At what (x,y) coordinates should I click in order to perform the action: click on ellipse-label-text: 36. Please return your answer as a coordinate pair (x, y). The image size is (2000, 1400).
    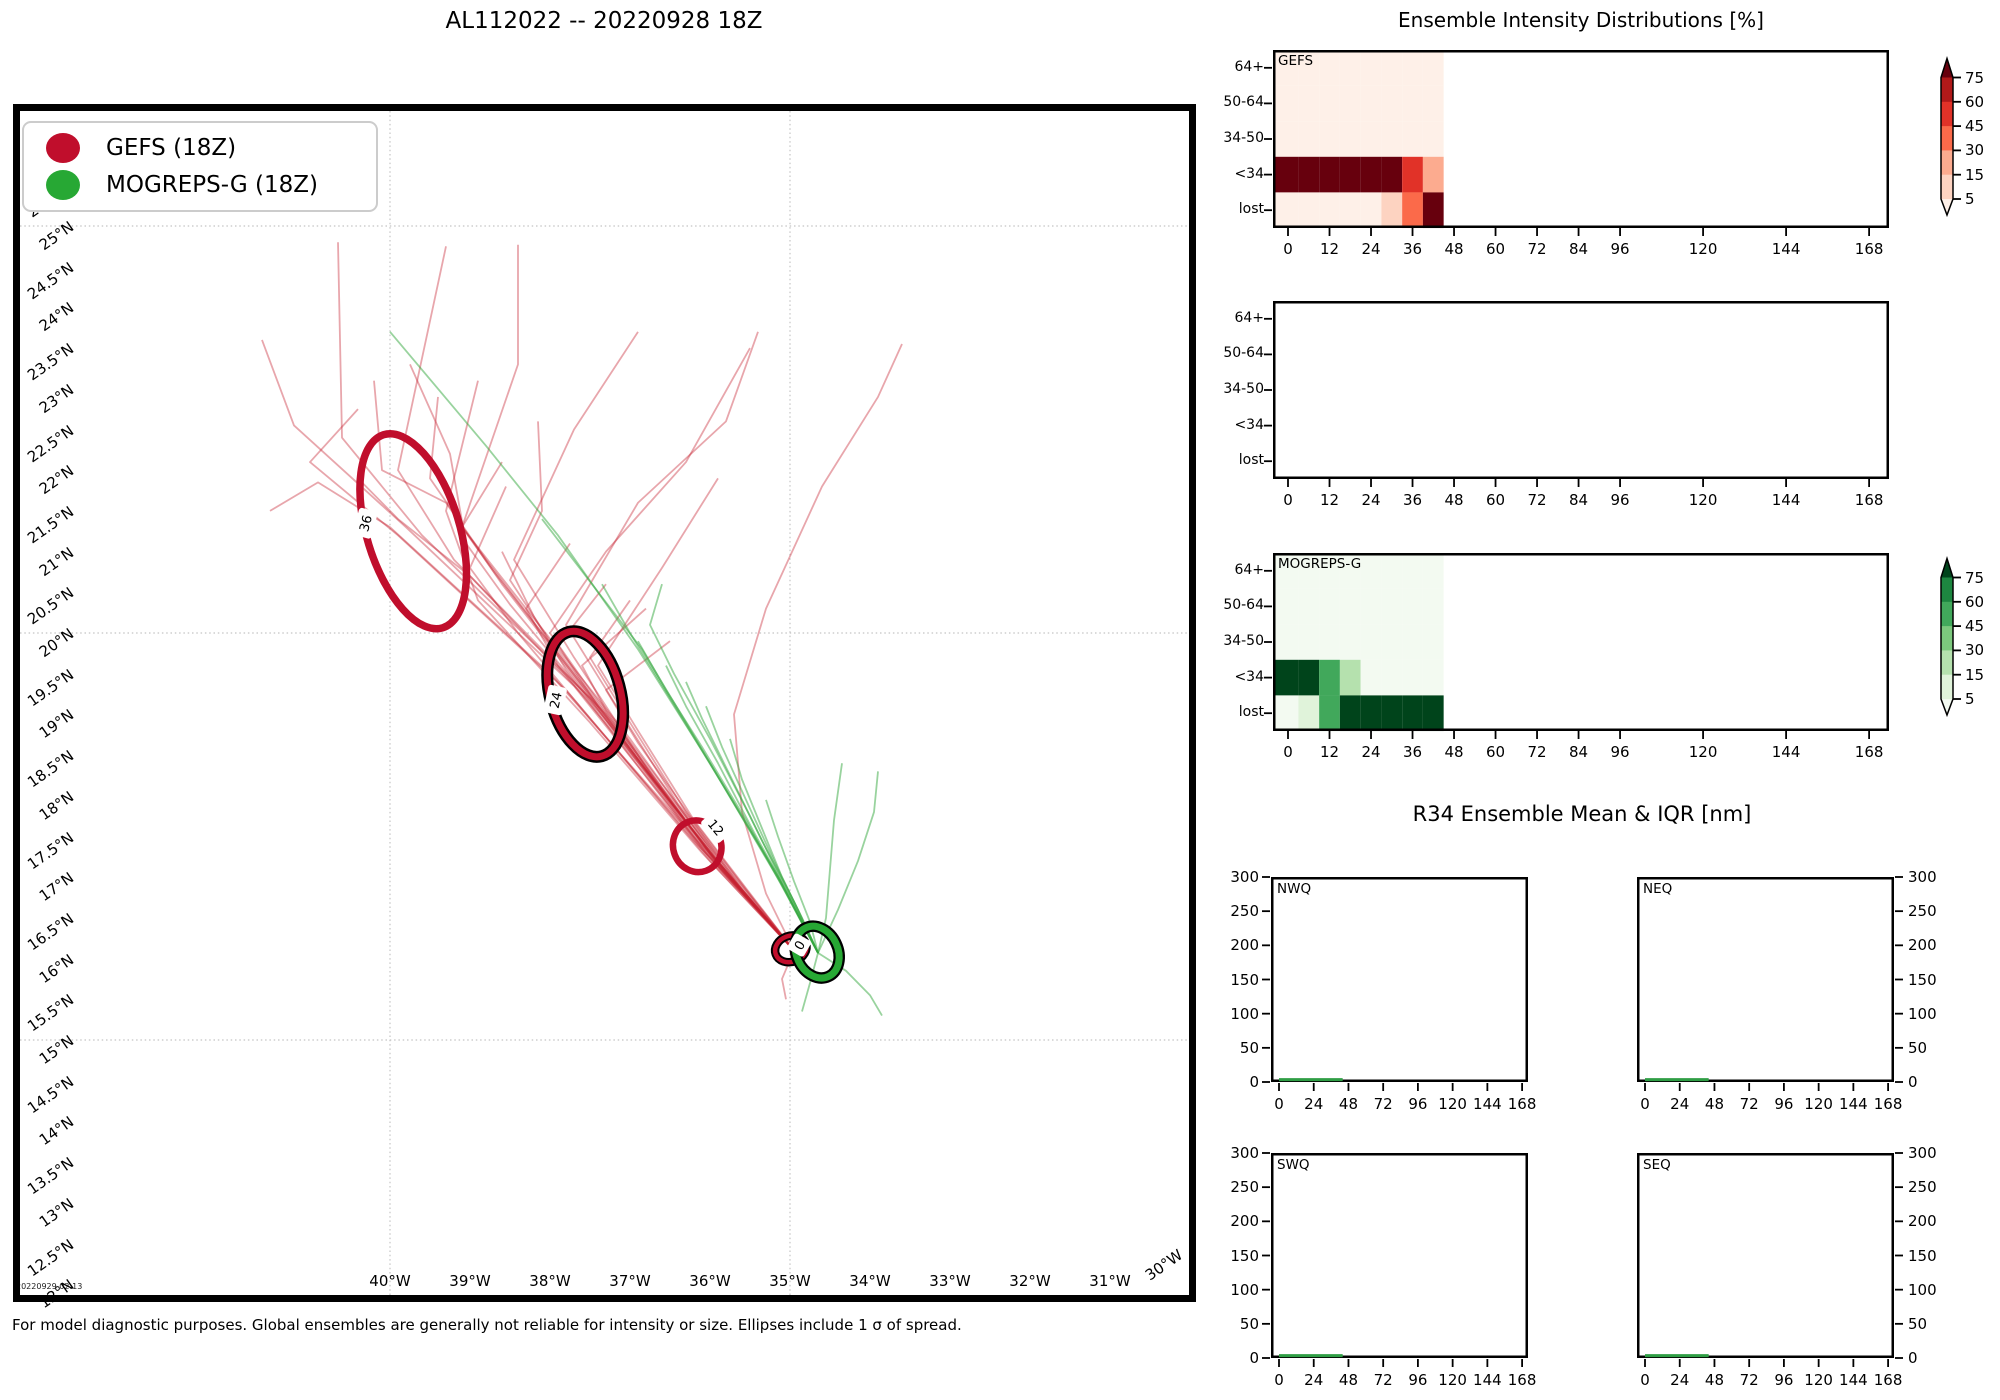
    Looking at the image, I should click on (366, 524).